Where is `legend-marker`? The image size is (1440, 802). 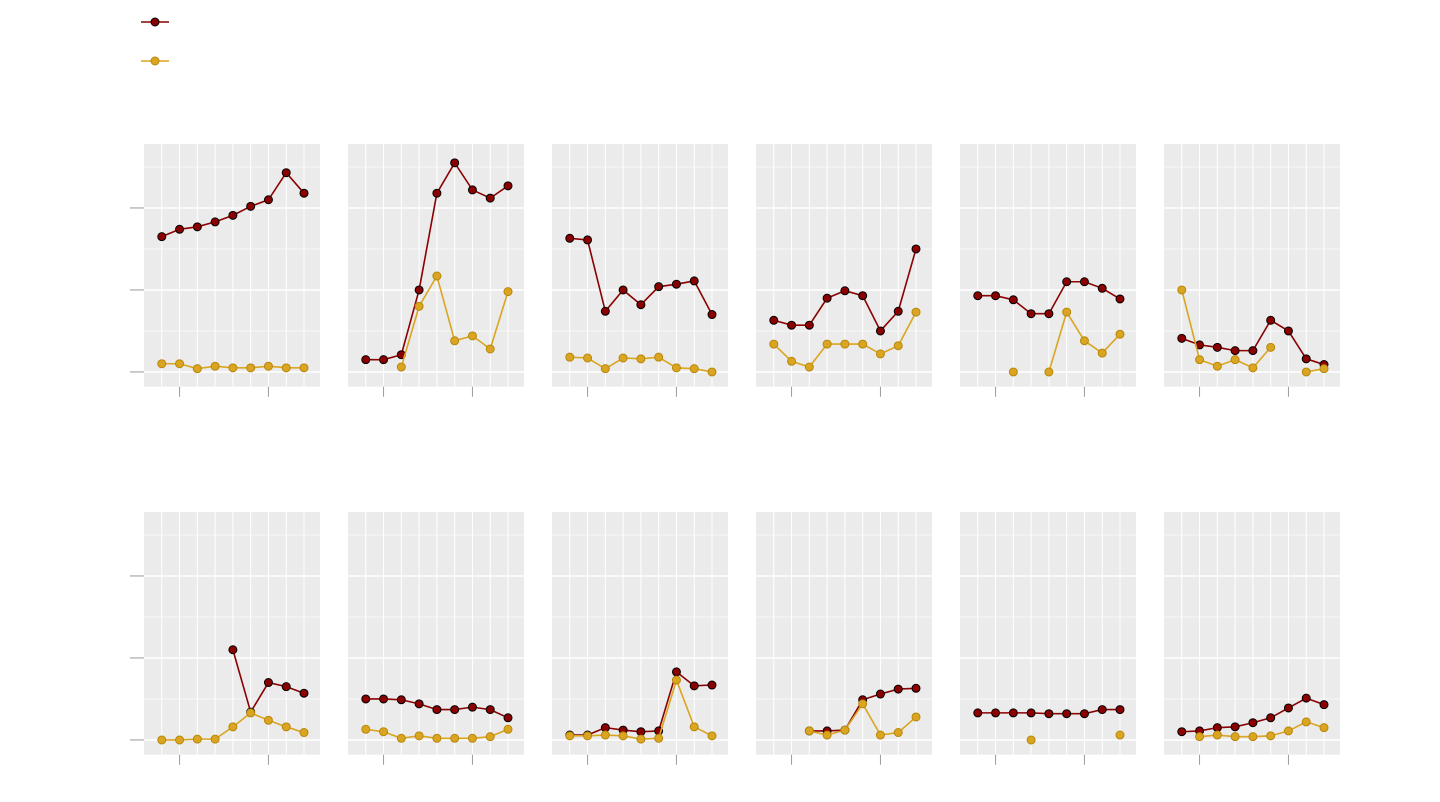 legend-marker is located at coordinates (155, 61).